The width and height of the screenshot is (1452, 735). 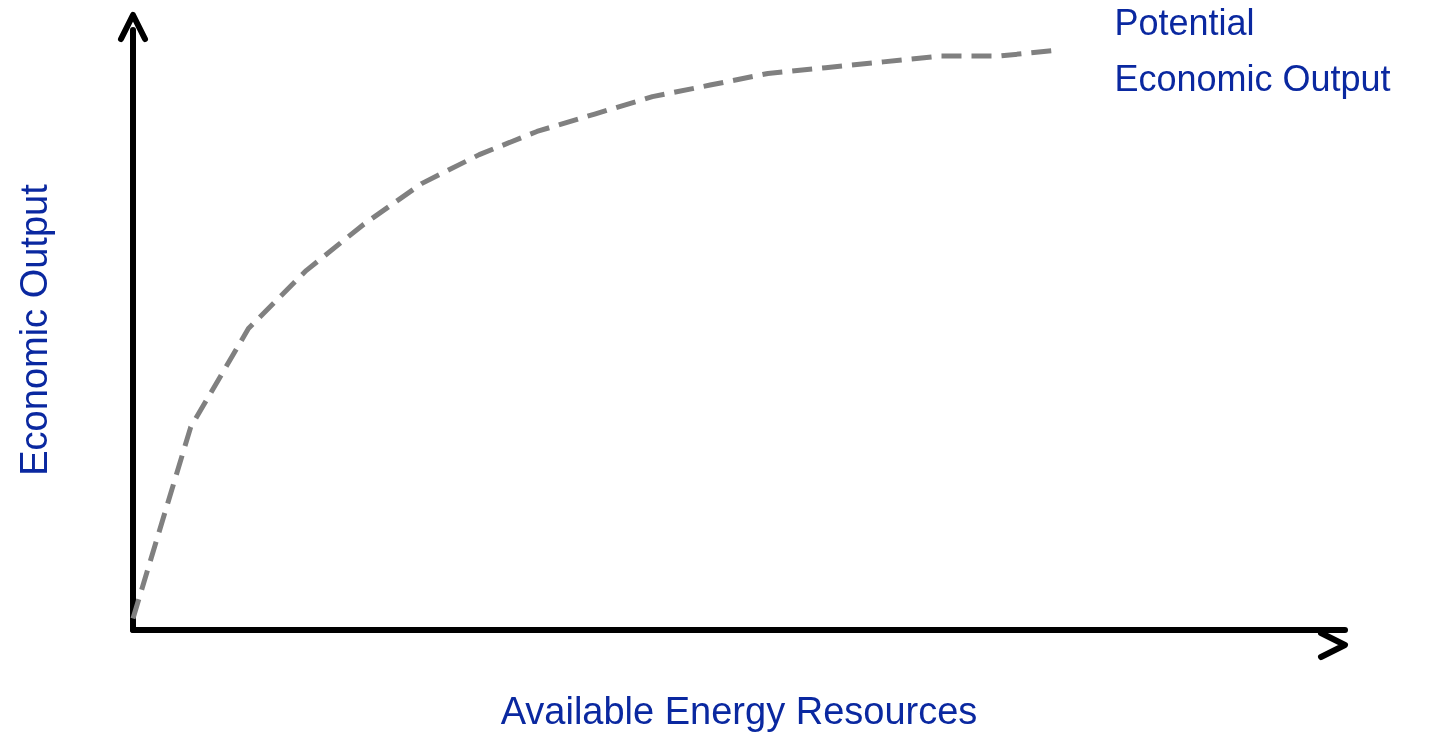 What do you see at coordinates (1252, 50) in the screenshot?
I see `series-label: Potential Economic Output` at bounding box center [1252, 50].